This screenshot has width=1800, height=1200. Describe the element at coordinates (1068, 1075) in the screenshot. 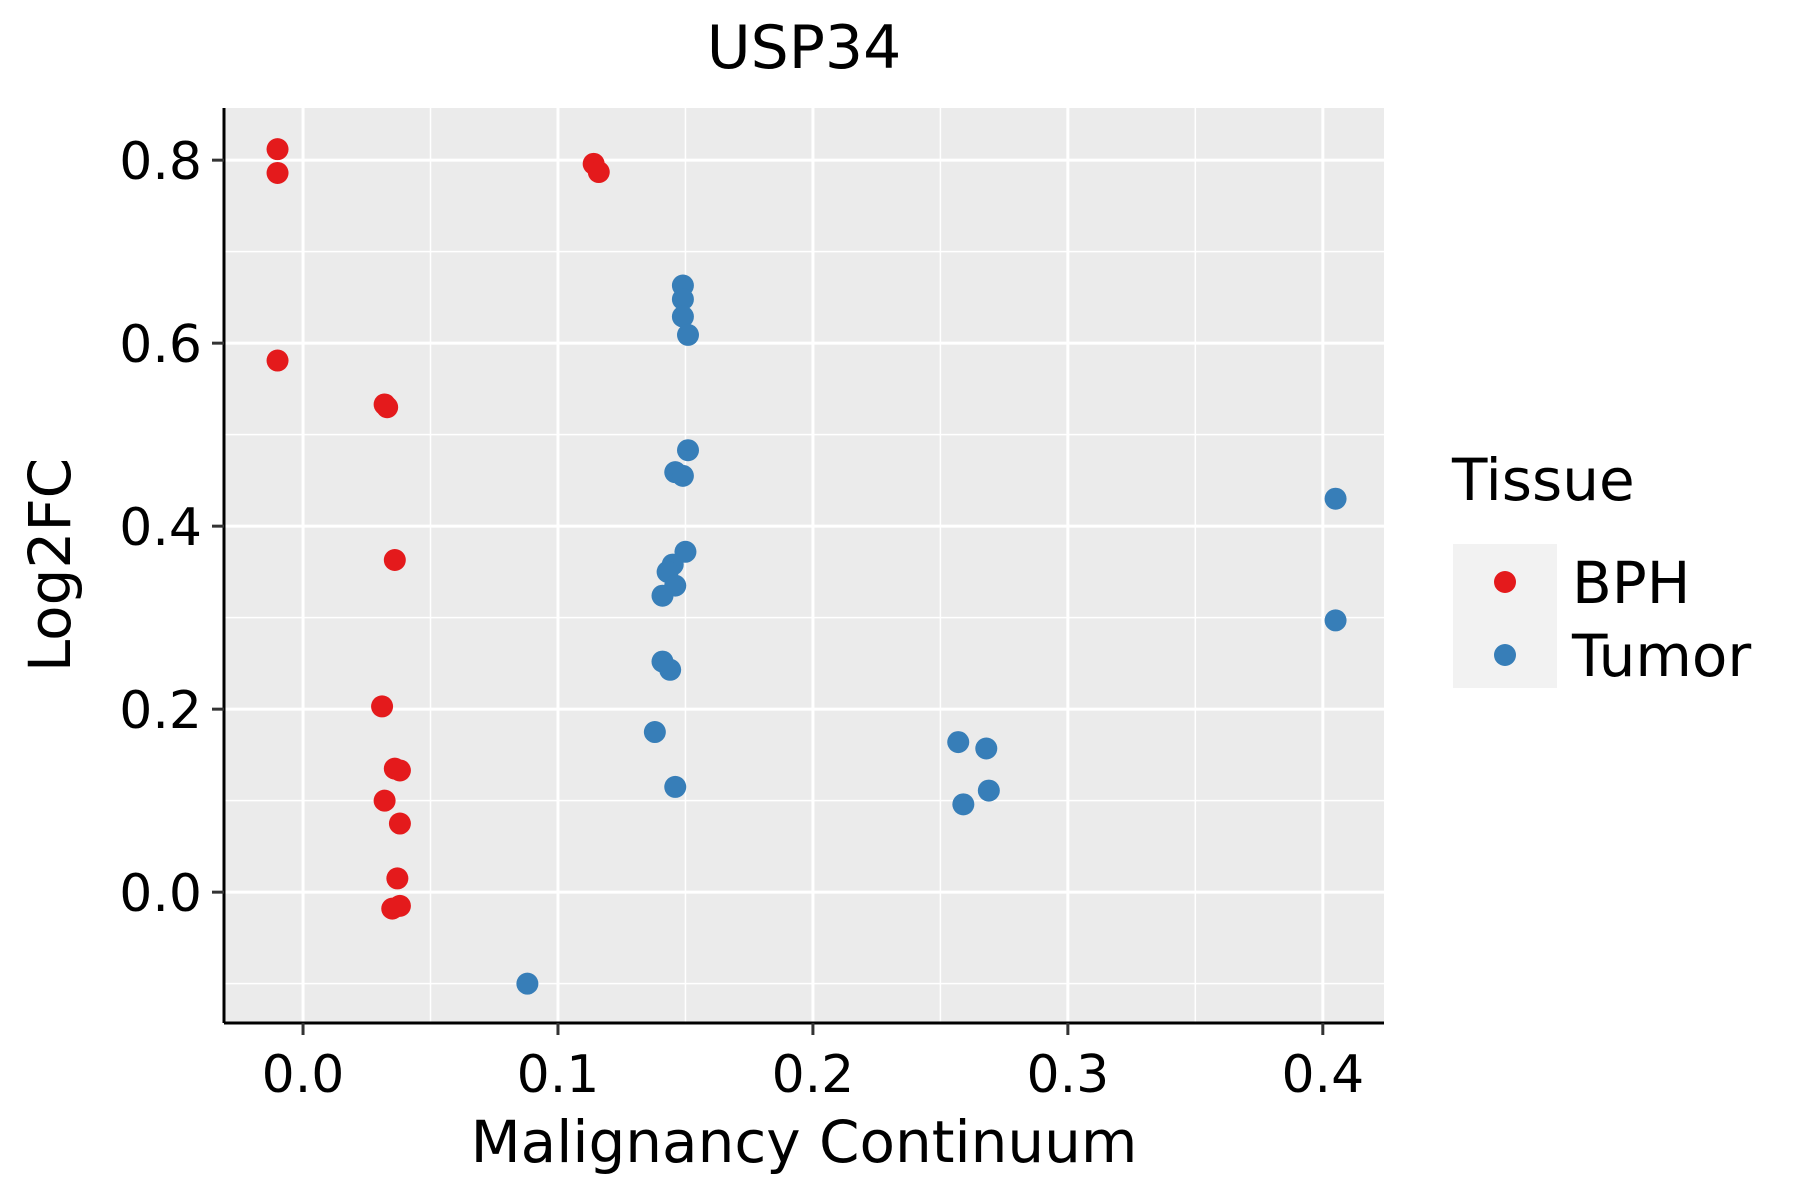

I see `x-tick-label: 0.3` at that location.